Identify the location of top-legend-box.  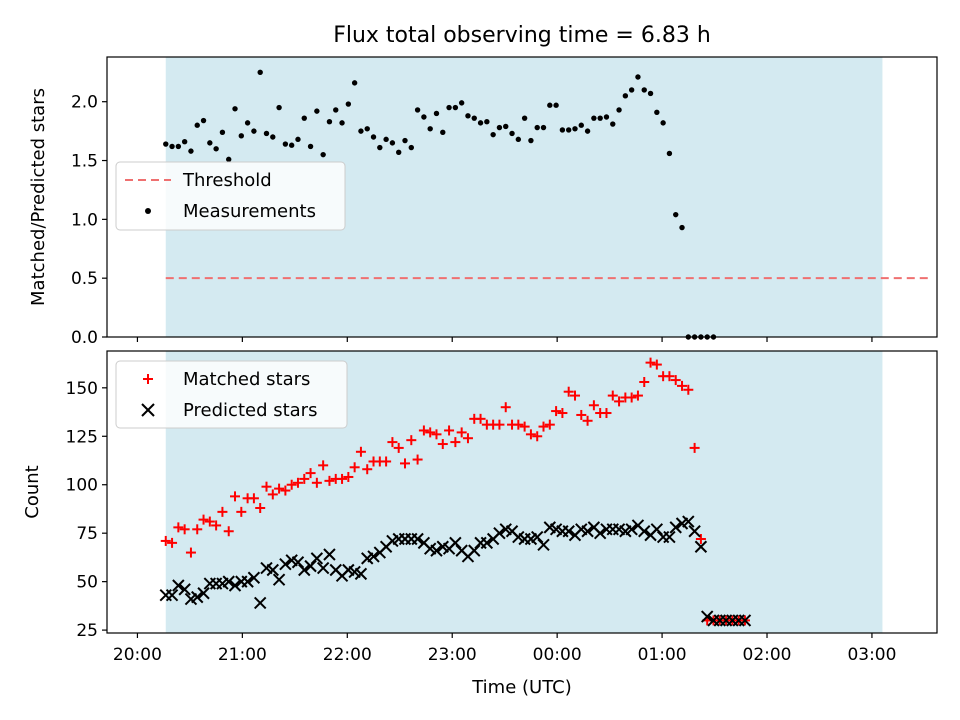
(230, 196).